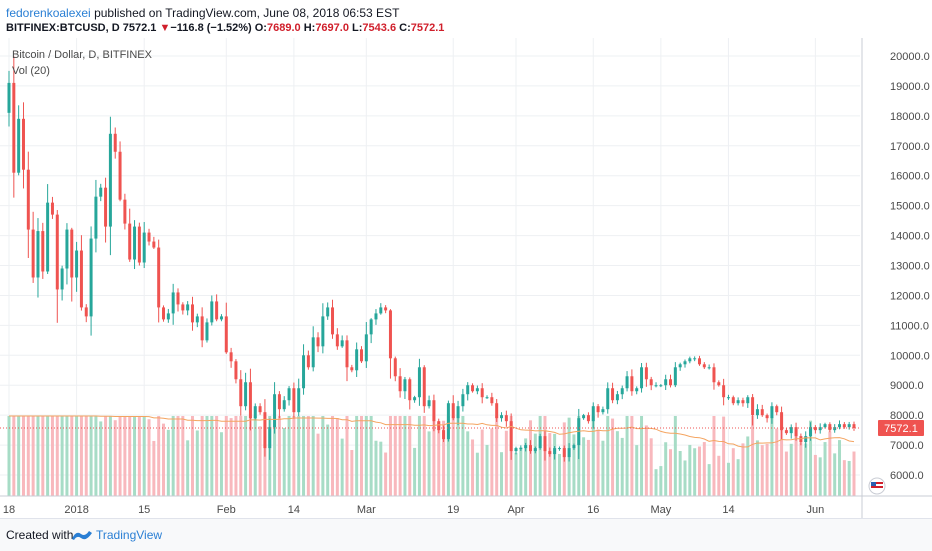 This screenshot has height=551, width=932. What do you see at coordinates (907, 386) in the screenshot?
I see `y-tick-label: 9000.0` at bounding box center [907, 386].